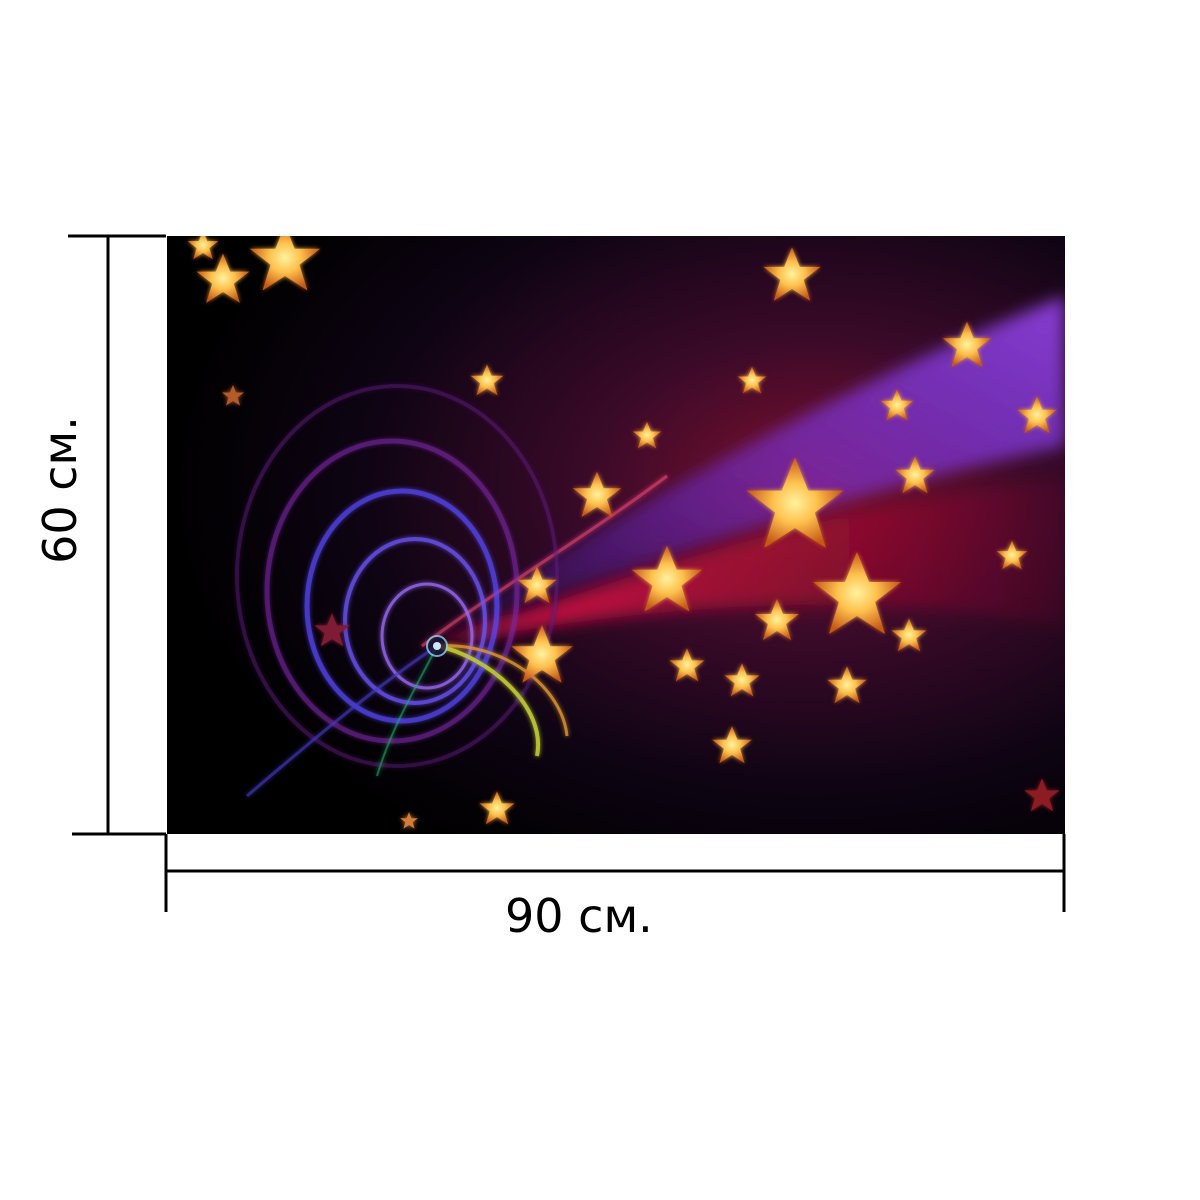  Describe the element at coordinates (579, 916) in the screenshot. I see `width-dimension-label: 90 см.` at that location.